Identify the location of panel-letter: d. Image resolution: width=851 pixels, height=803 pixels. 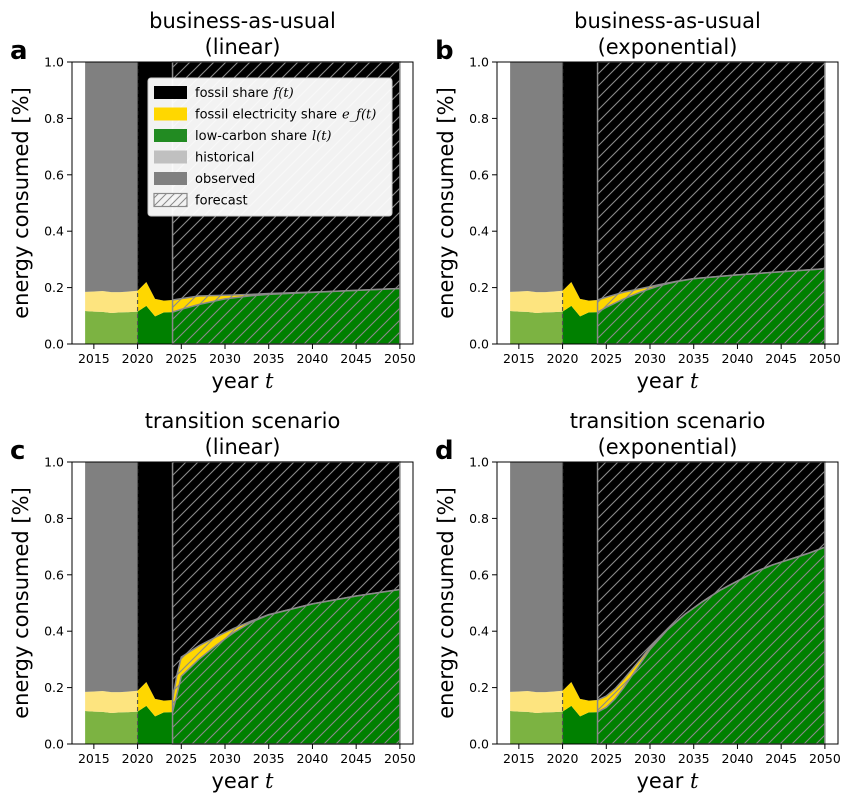
(444, 451).